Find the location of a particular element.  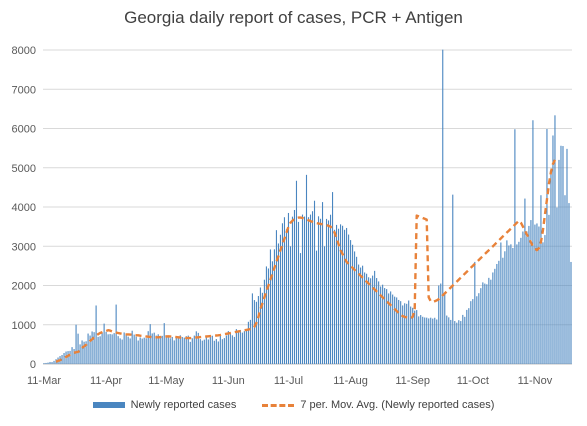

y-tick-label: 3000 is located at coordinates (24, 247).